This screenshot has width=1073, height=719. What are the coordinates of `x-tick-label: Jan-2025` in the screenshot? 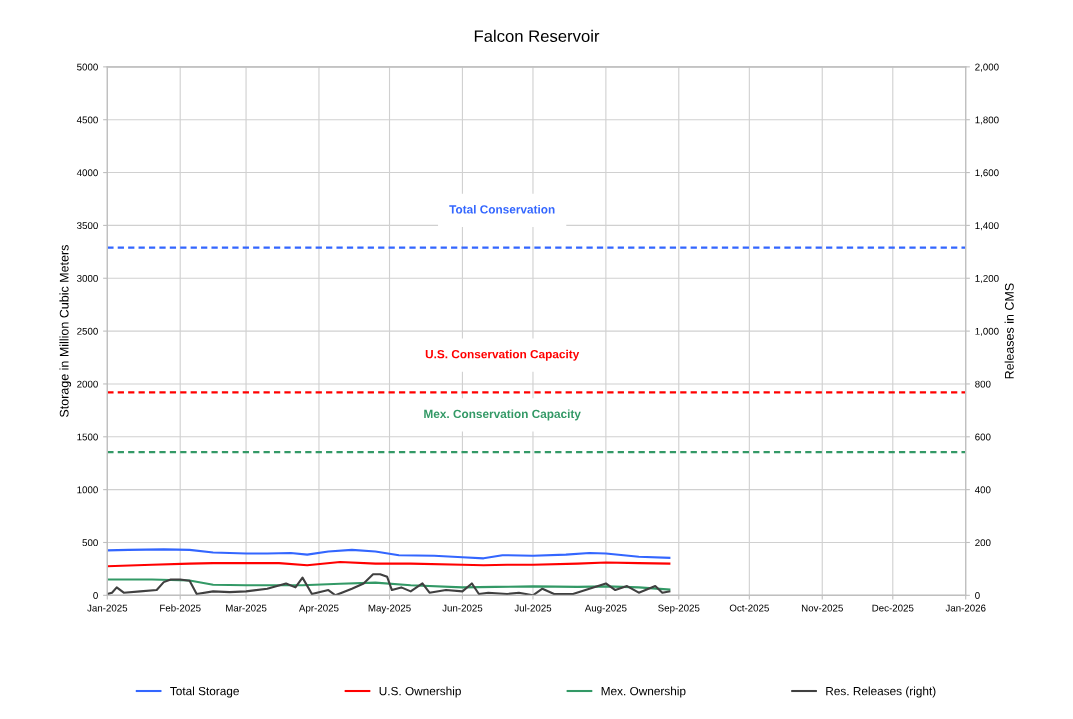 It's located at (107, 608).